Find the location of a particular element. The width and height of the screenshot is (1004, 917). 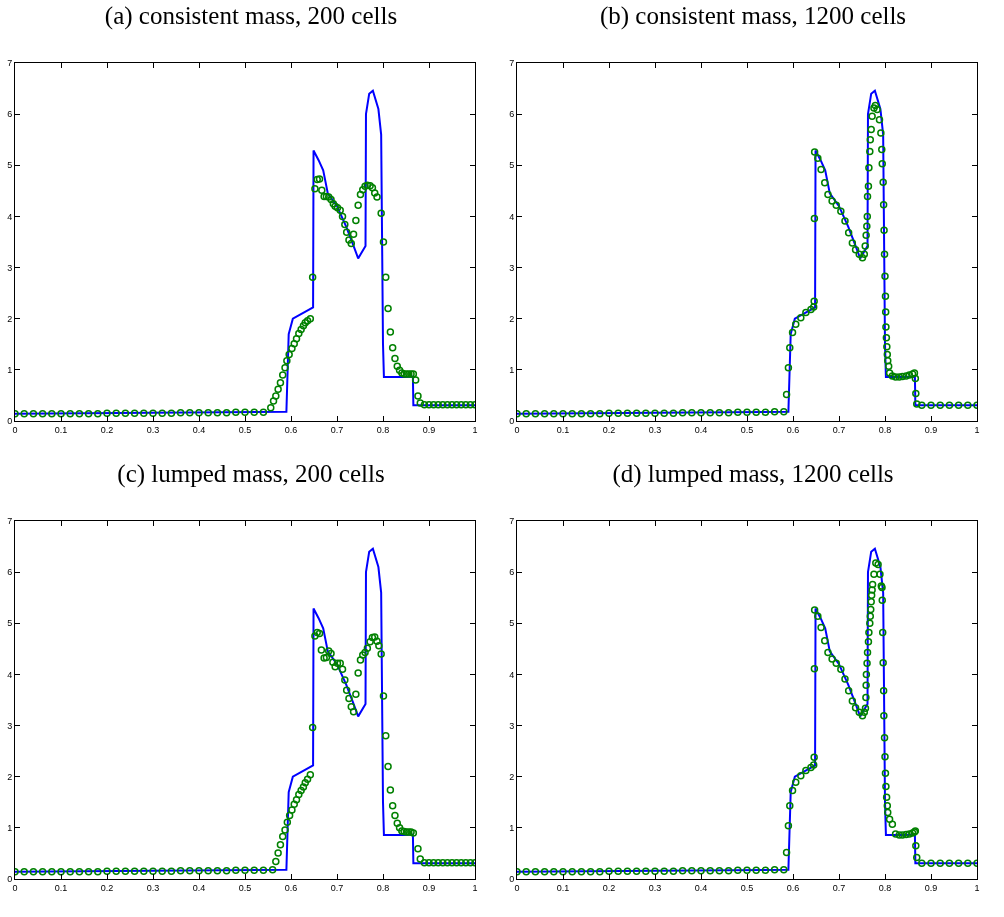

chart-title: (a) consistent mass, 200 cells is located at coordinates (251, 16).